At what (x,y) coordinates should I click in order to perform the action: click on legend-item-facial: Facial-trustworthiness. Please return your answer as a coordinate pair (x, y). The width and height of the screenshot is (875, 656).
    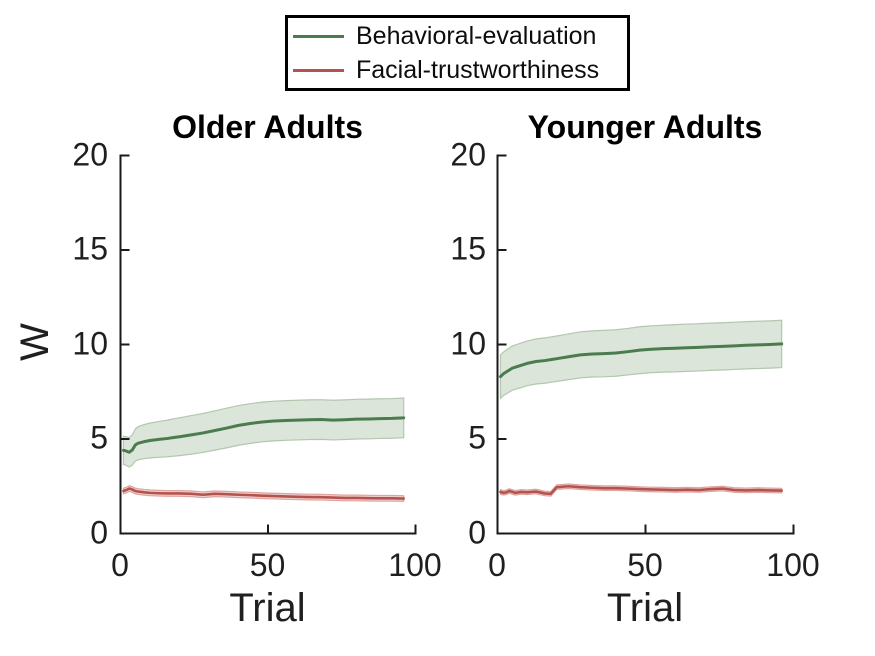
    Looking at the image, I should click on (460, 70).